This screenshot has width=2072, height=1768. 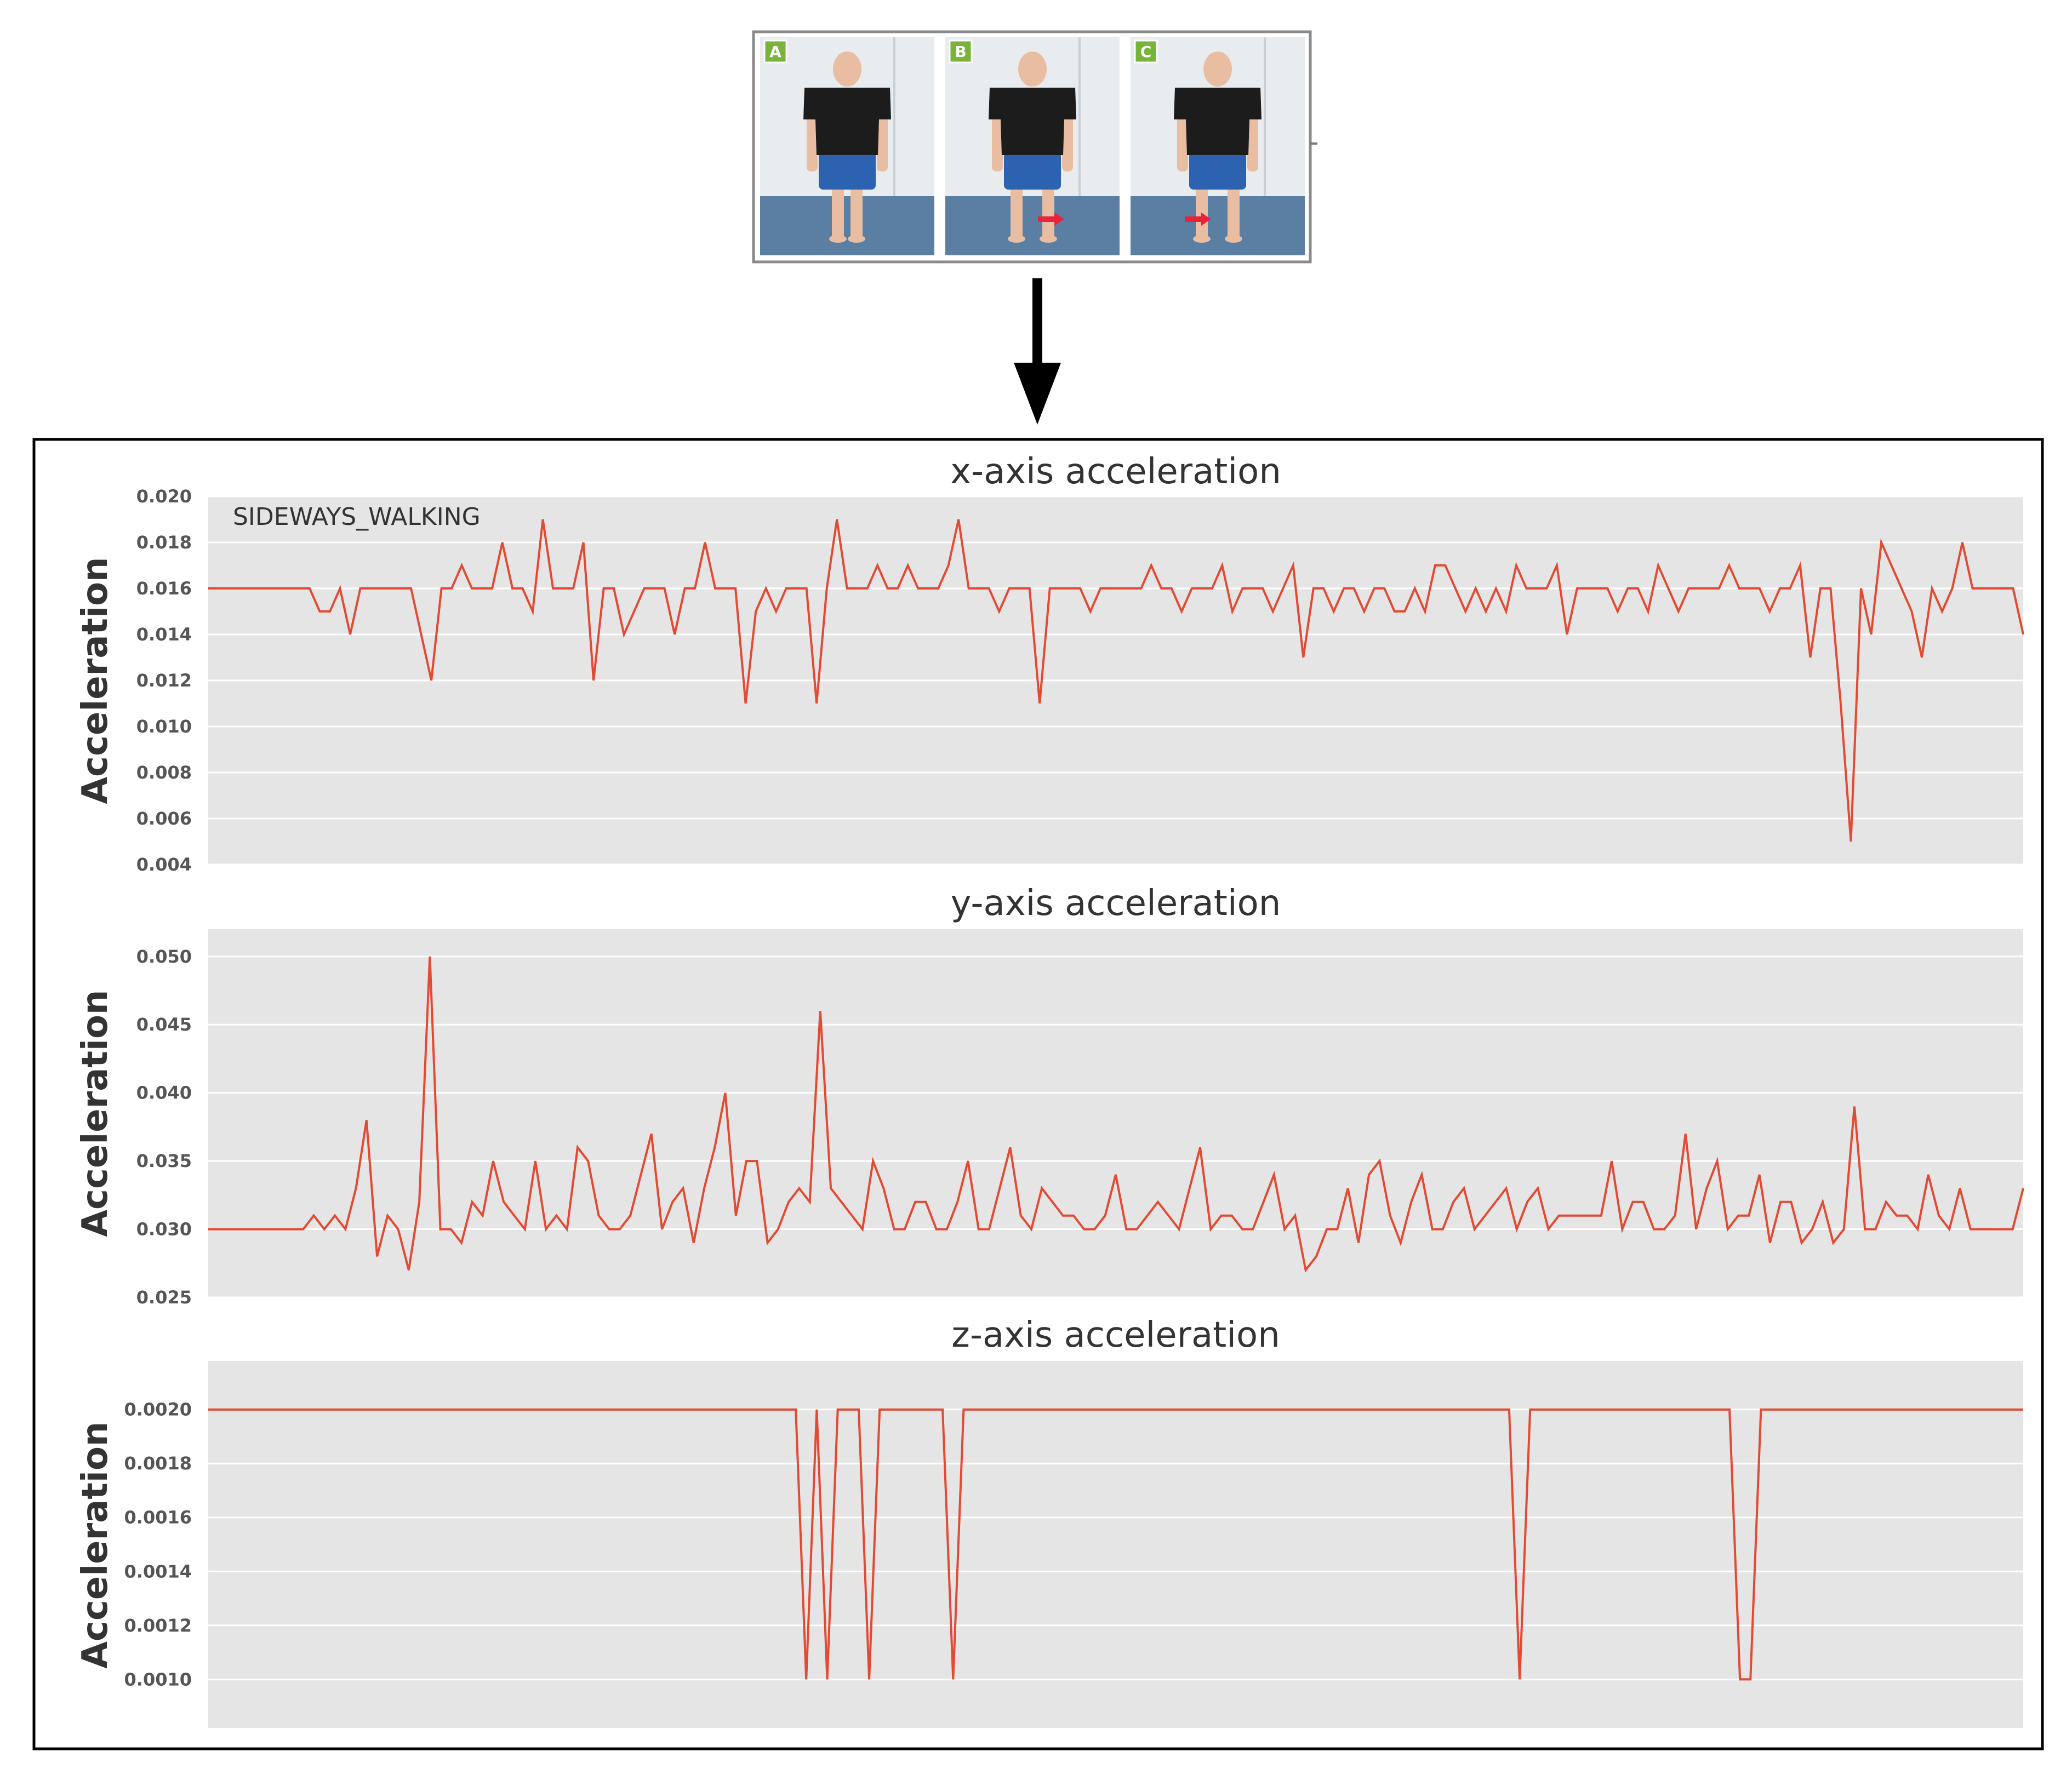 What do you see at coordinates (164, 1229) in the screenshot?
I see `y-tick-label: 0.030` at bounding box center [164, 1229].